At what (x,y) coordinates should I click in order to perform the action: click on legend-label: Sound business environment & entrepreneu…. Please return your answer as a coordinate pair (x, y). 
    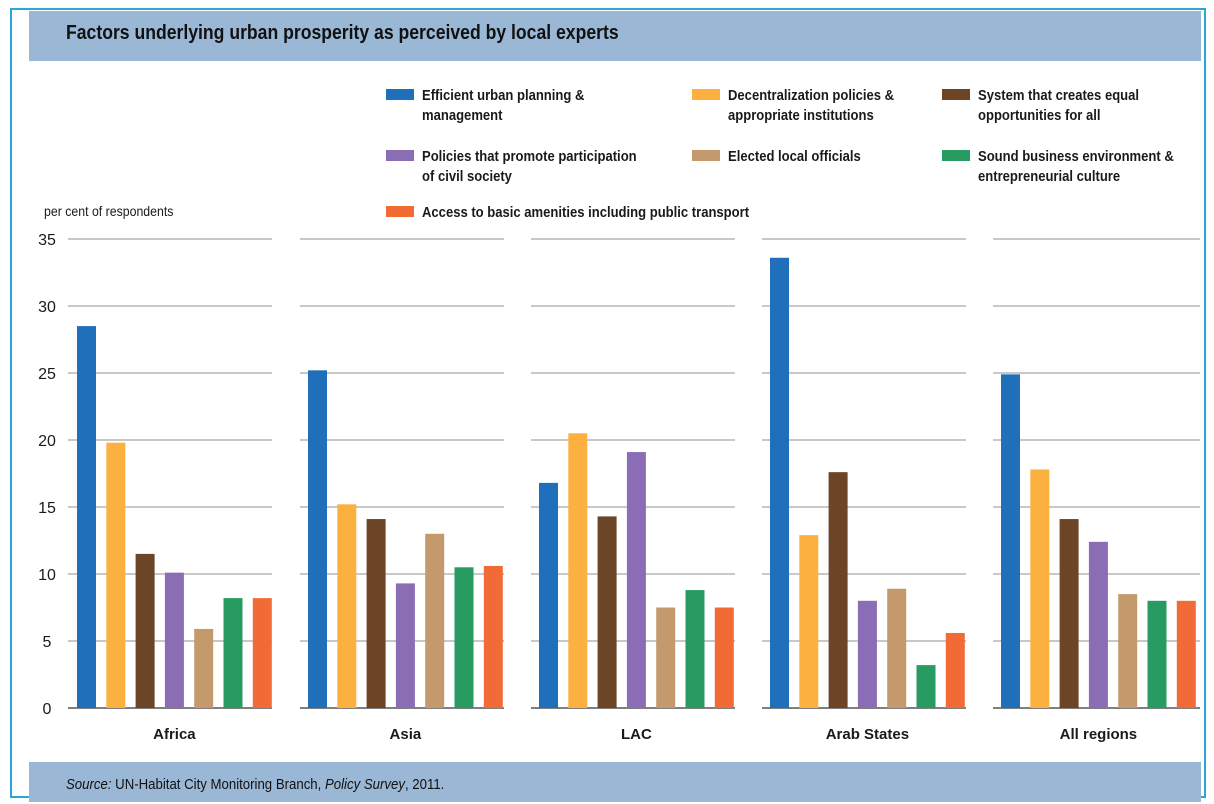
    Looking at the image, I should click on (1076, 167).